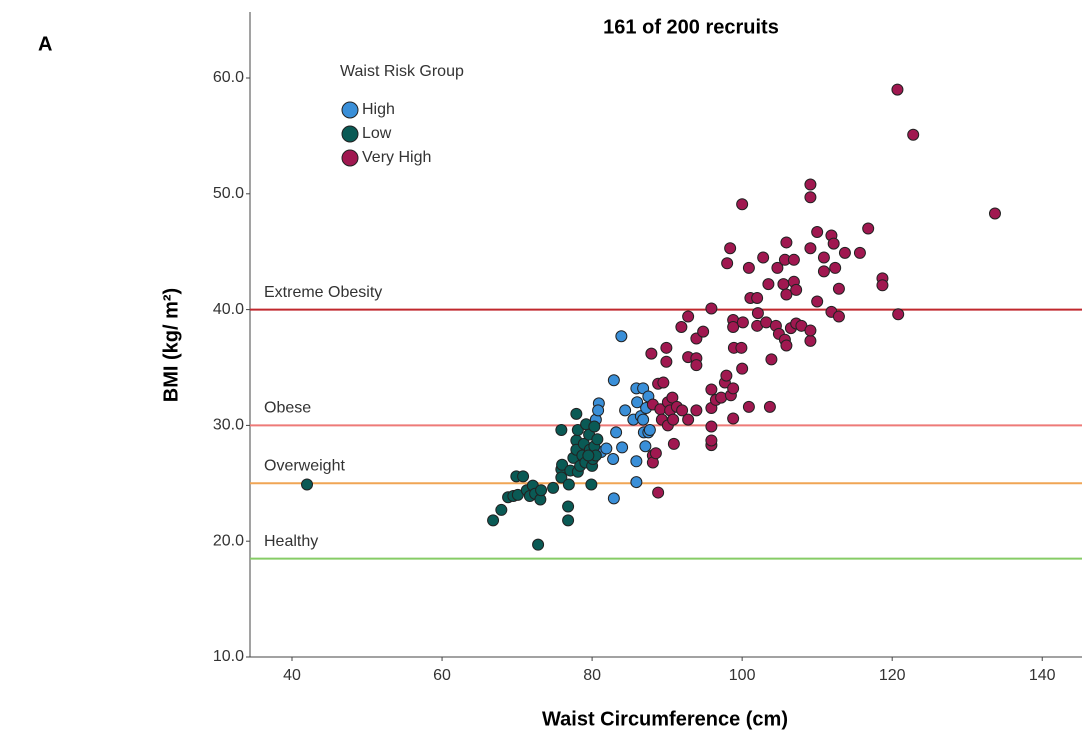  I want to click on legend-label: High, so click(378, 109).